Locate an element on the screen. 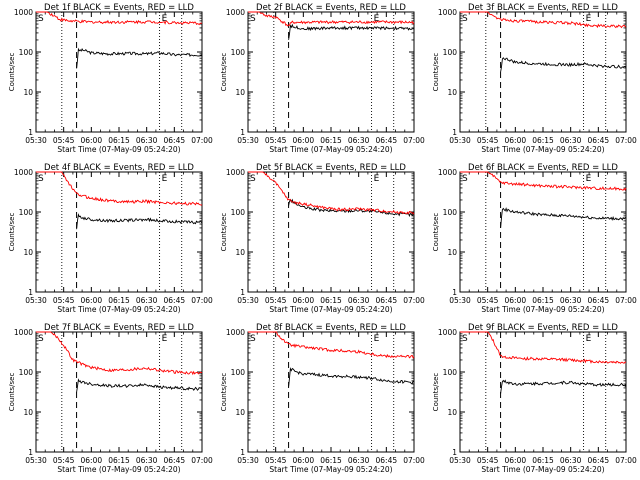 The width and height of the screenshot is (640, 480). panel-title: Det 1f BLACK = Events, RED = LLD is located at coordinates (119, 8).